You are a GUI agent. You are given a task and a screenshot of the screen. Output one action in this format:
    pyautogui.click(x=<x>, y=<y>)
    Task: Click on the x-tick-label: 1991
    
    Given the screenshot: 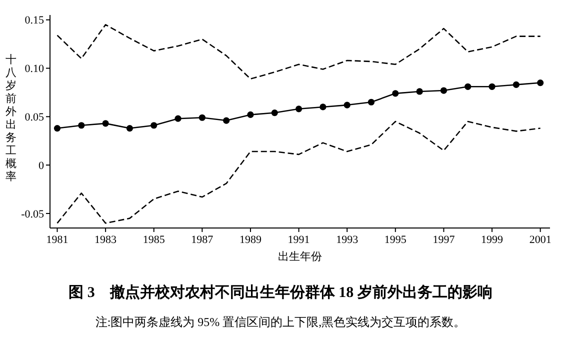 What is the action you would take?
    pyautogui.click(x=299, y=240)
    